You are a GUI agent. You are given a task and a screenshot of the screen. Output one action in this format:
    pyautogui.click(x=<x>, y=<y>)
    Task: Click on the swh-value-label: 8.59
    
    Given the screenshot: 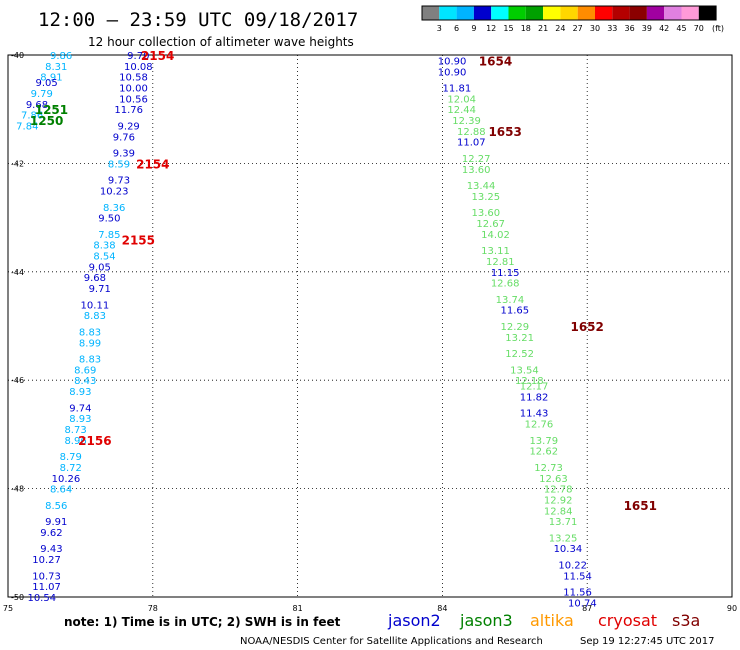 What is the action you would take?
    pyautogui.click(x=119, y=164)
    